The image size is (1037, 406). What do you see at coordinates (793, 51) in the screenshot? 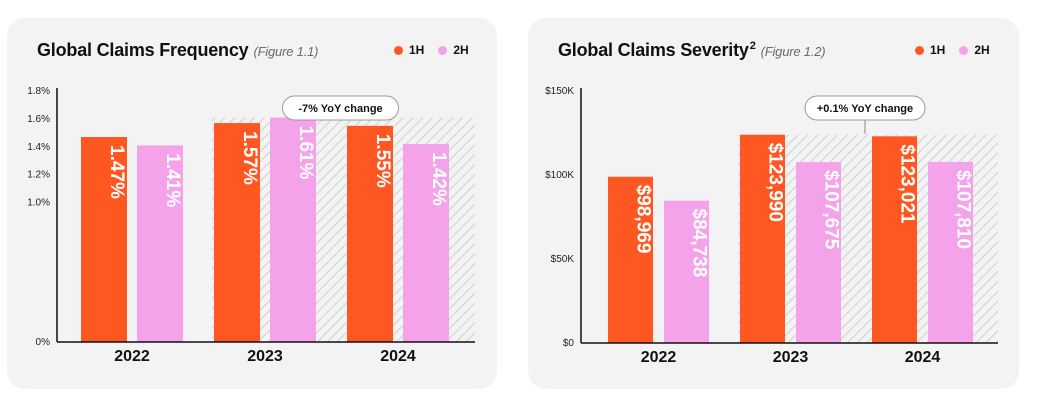
I see `figure-label: (Figure 1.2)` at bounding box center [793, 51].